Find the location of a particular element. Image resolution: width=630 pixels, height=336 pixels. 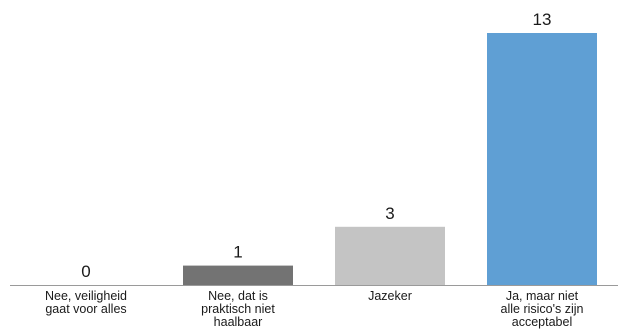

category-label-1-line-1: praktisch niet is located at coordinates (238, 309).